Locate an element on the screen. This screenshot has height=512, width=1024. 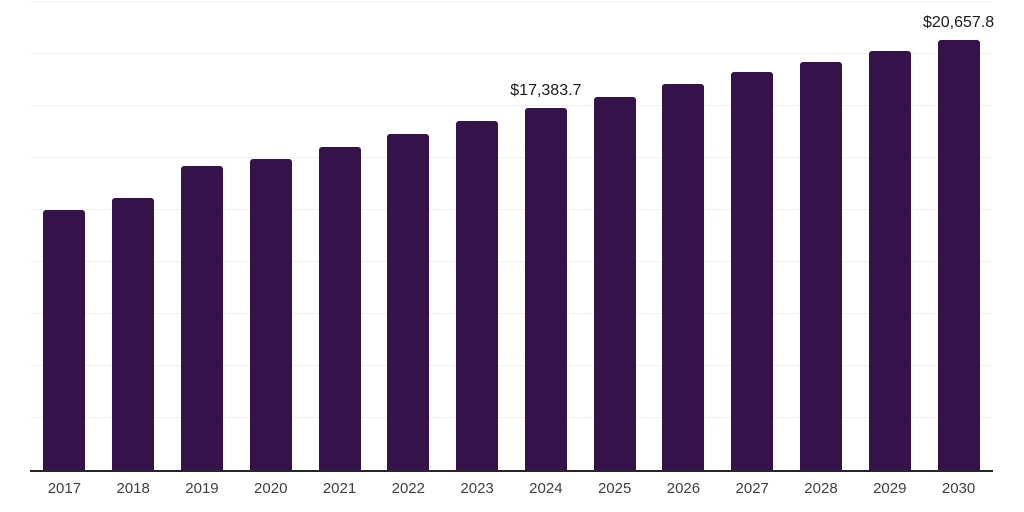
x-tick-2019: 2019 is located at coordinates (202, 488).